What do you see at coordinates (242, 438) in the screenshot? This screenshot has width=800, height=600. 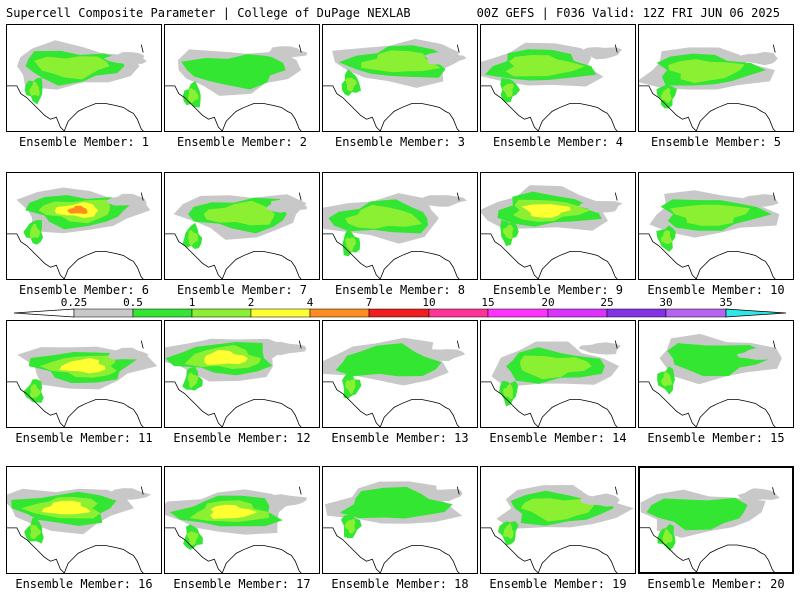 I see `ensemble-member-label: Ensemble Member: 12` at bounding box center [242, 438].